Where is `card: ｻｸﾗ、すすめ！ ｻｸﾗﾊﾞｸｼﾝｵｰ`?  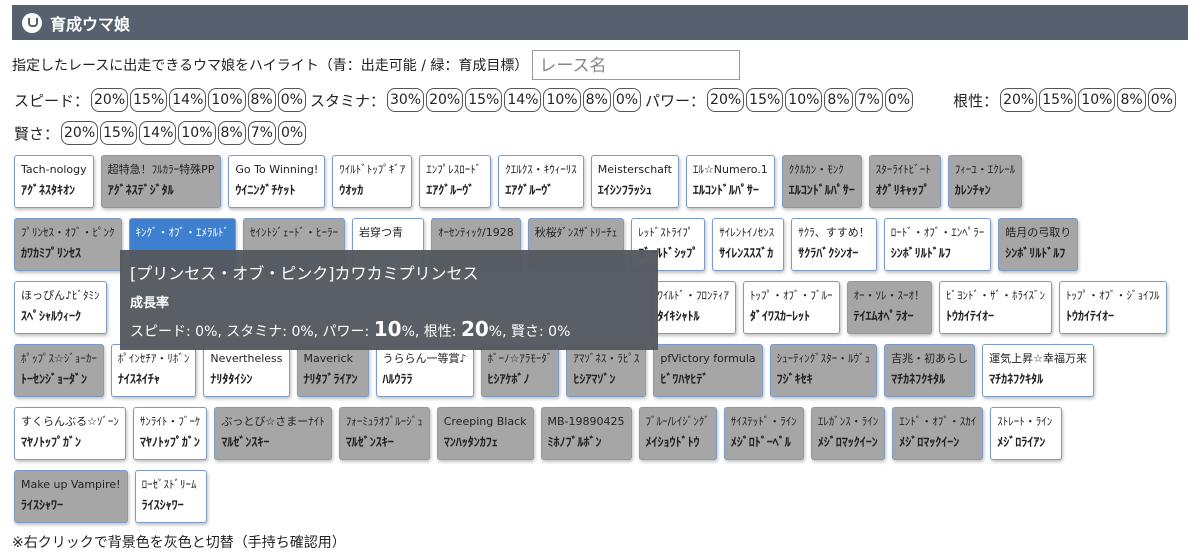 card: ｻｸﾗ、すすめ！ ｻｸﾗﾊﾞｸｼﾝｵｰ is located at coordinates (834, 244).